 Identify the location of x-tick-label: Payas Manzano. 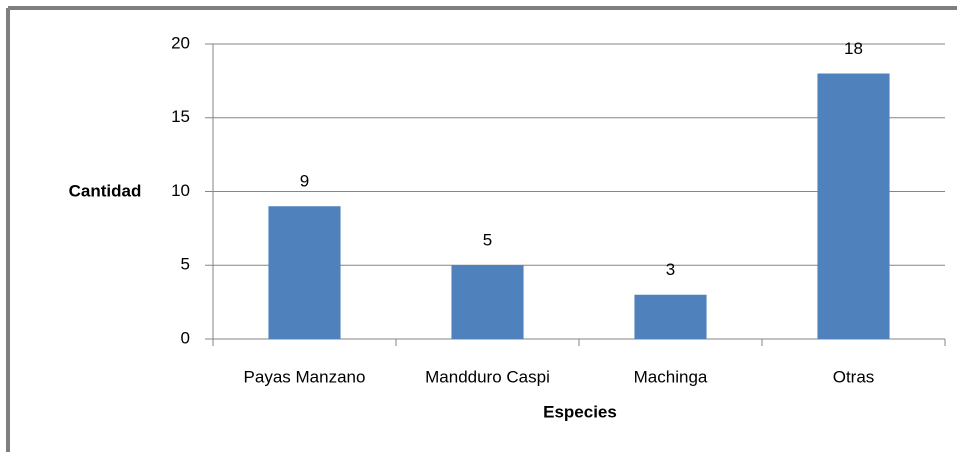
(305, 376).